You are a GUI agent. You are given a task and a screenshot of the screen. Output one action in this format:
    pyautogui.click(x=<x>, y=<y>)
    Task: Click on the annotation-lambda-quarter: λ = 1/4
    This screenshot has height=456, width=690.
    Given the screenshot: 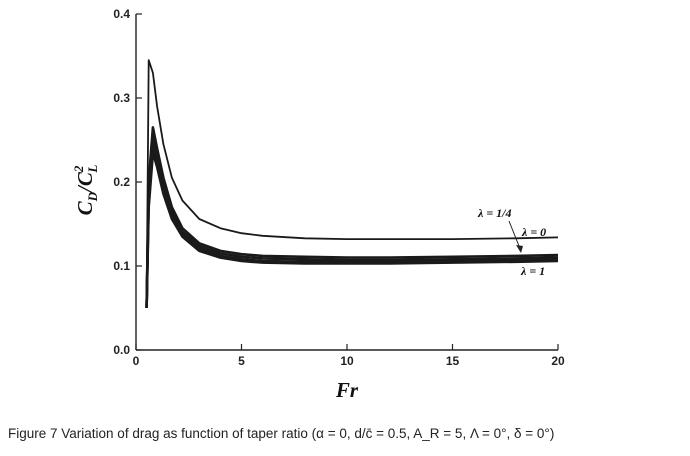 What is the action you would take?
    pyautogui.click(x=494, y=213)
    